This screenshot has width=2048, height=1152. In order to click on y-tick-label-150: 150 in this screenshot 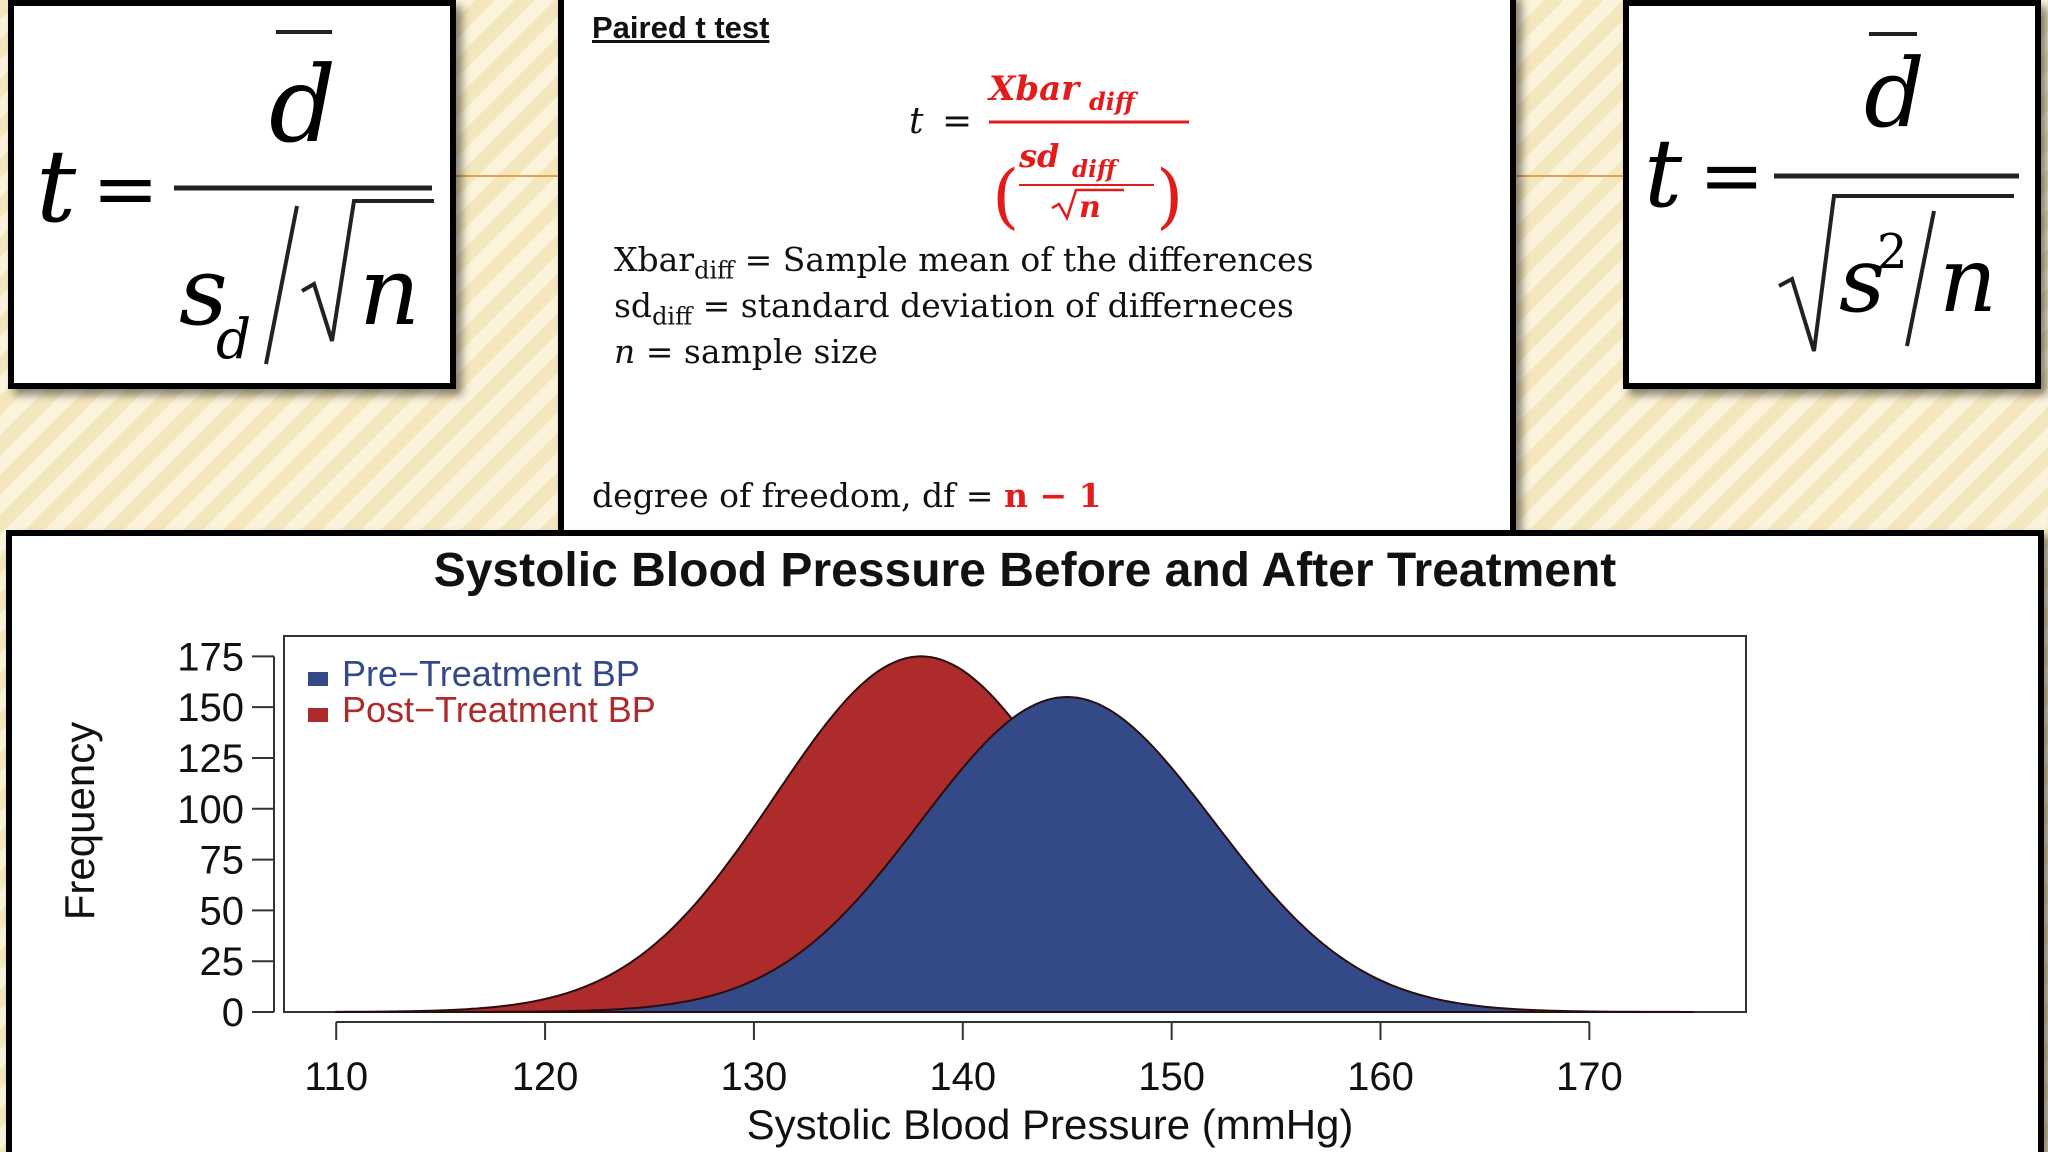, I will do `click(210, 708)`.